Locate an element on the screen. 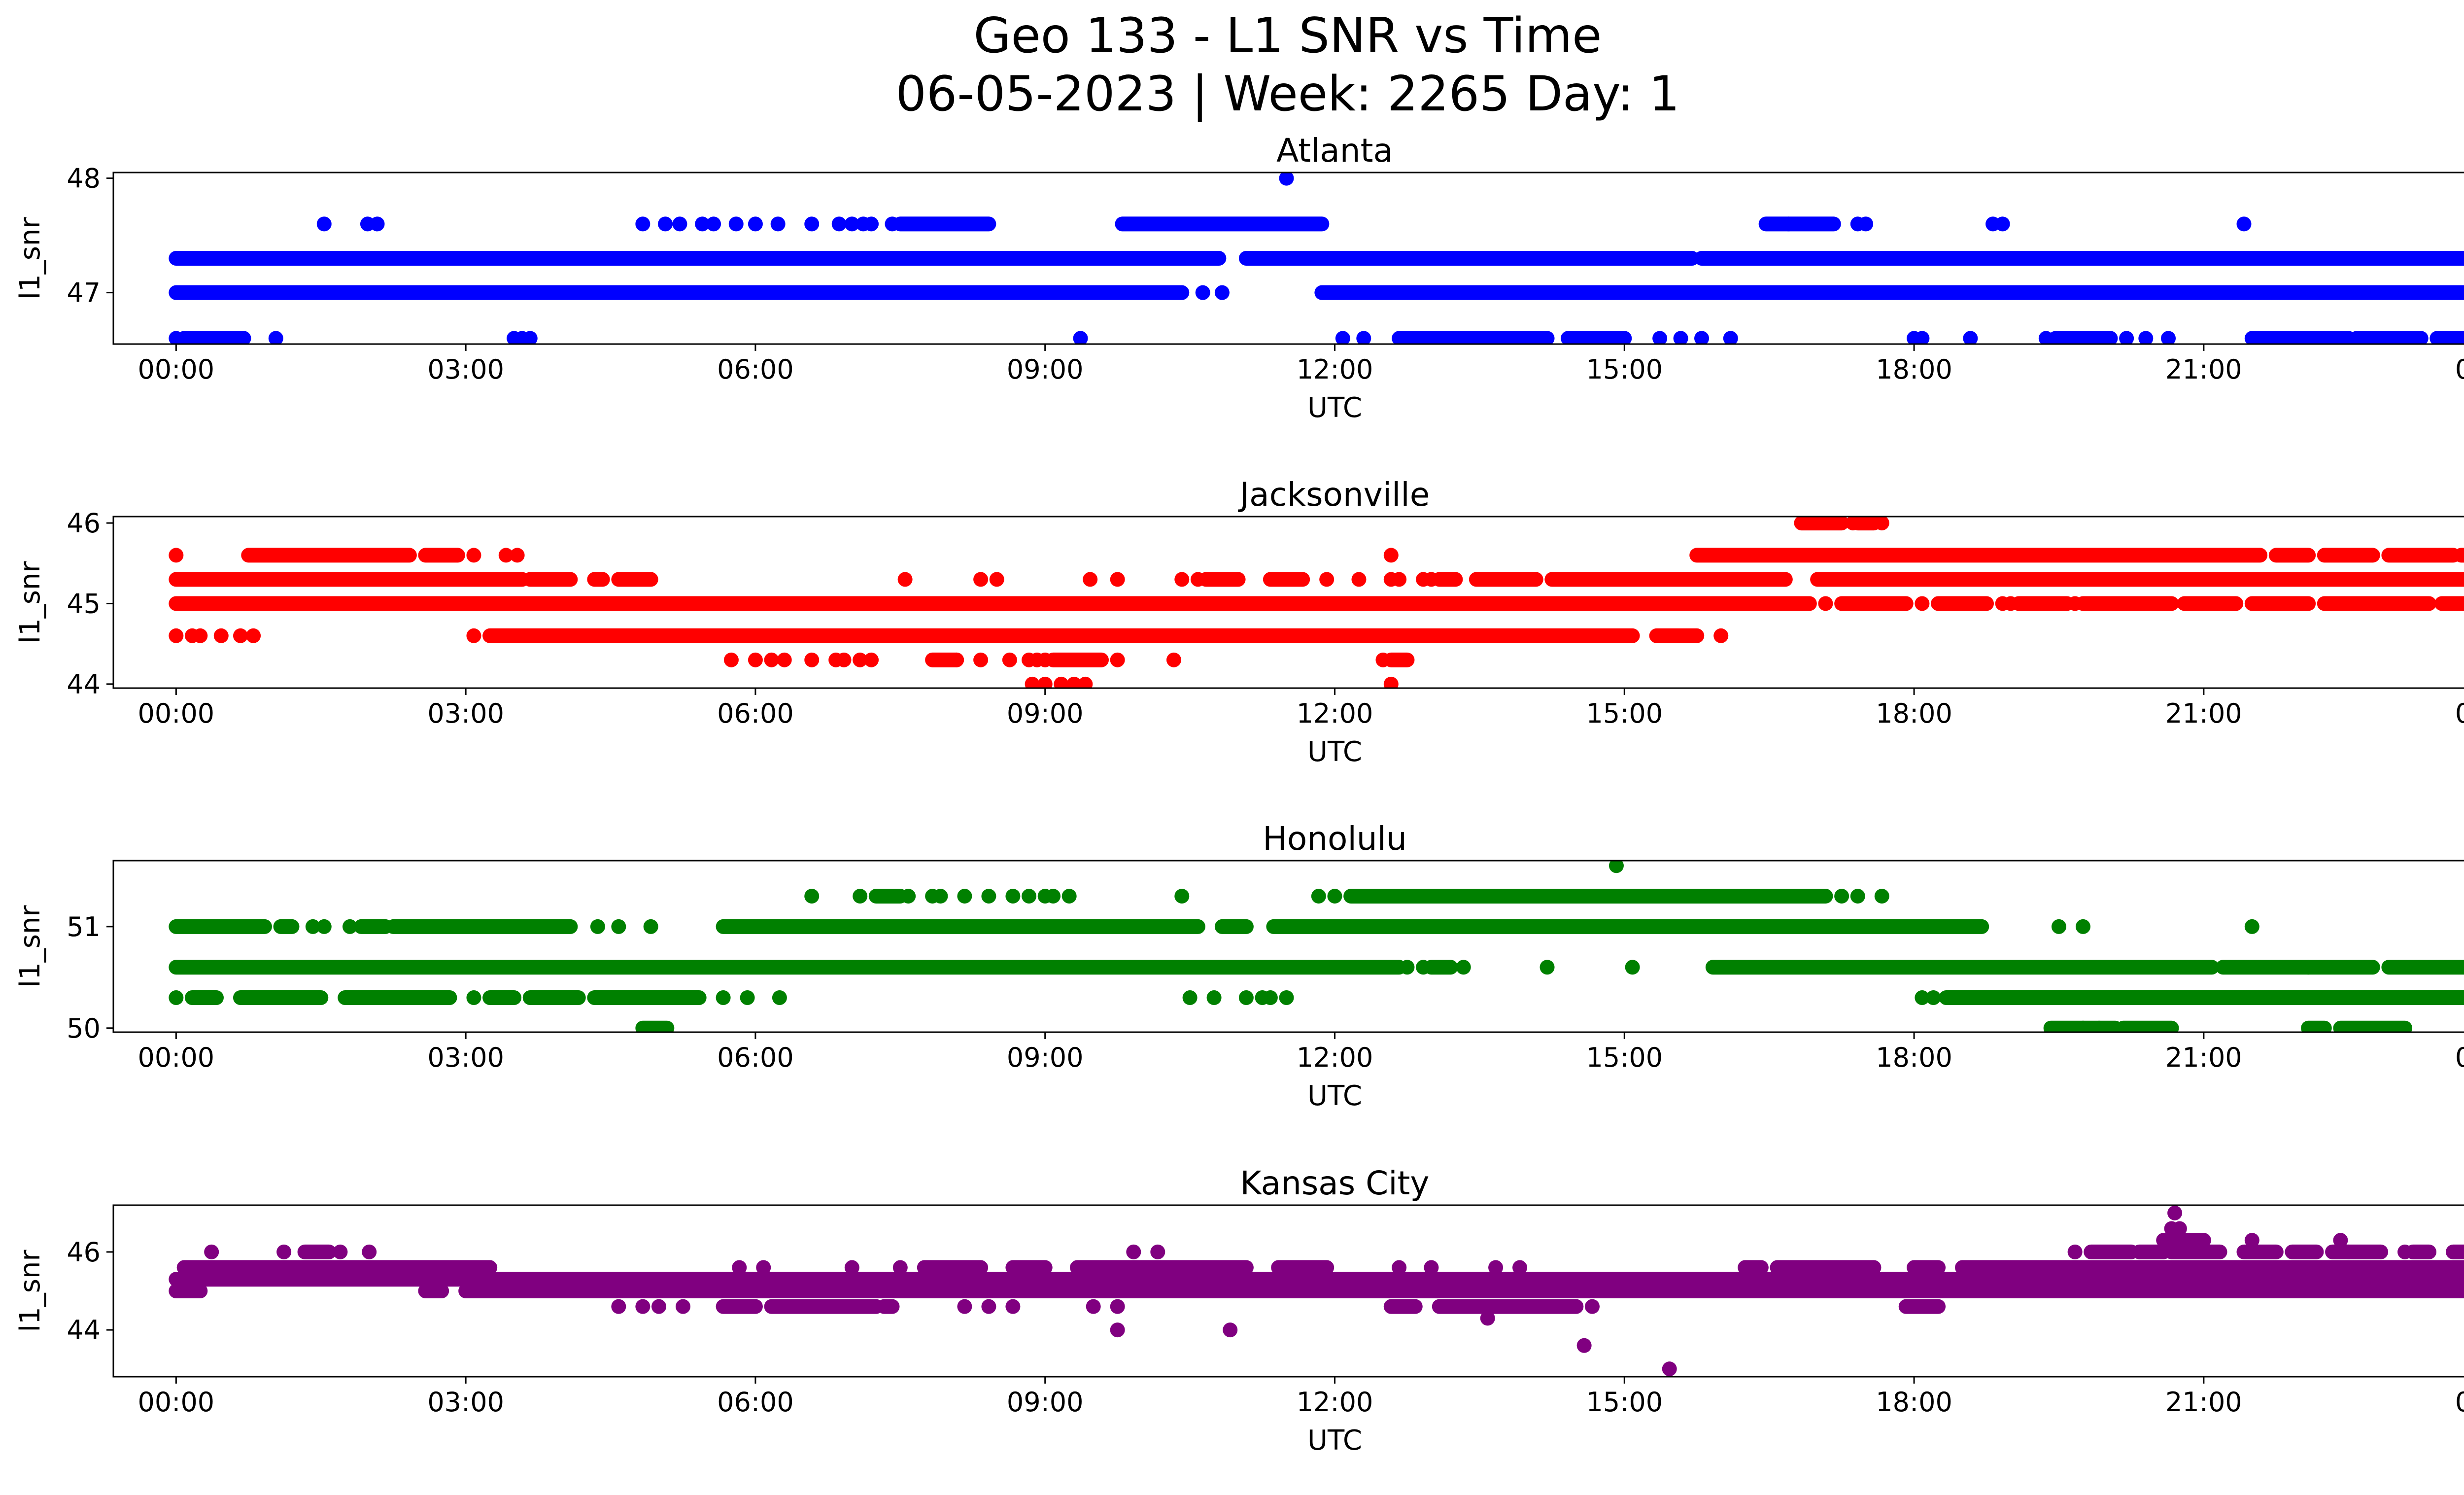 This screenshot has height=1495, width=2464. x-tick-label: 21:00 is located at coordinates (2203, 369).